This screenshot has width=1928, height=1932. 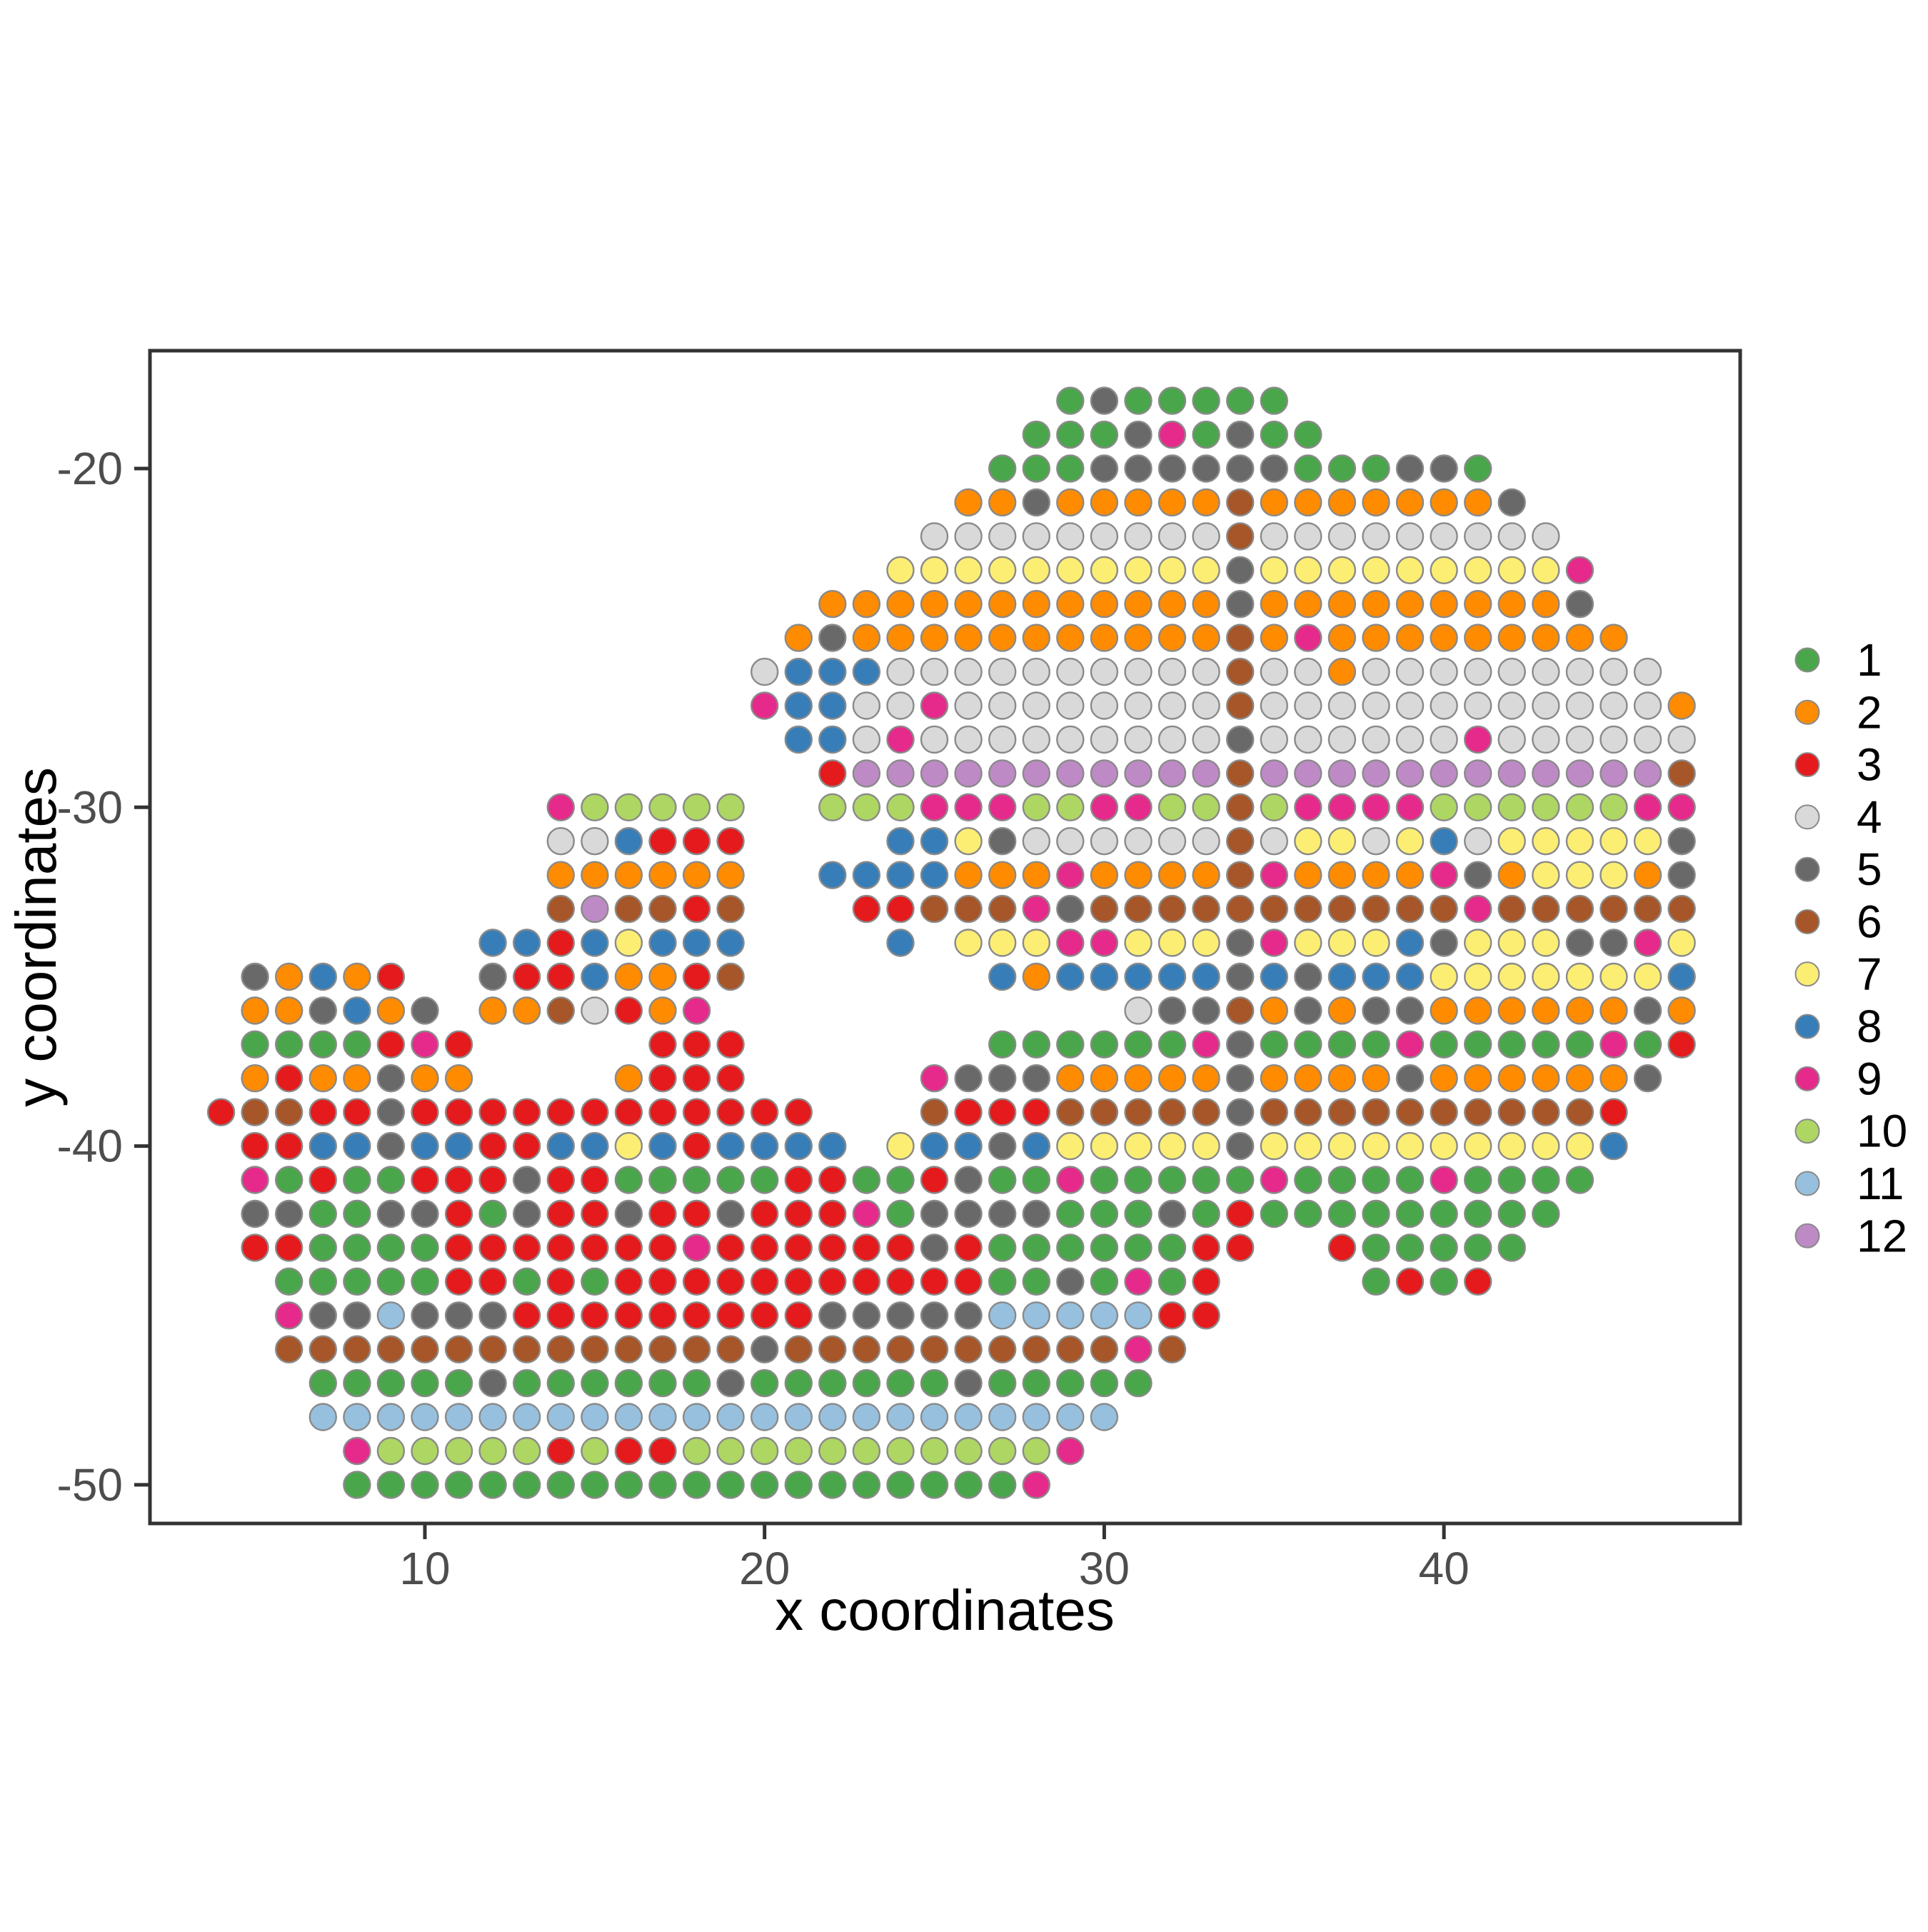 What do you see at coordinates (1838, 817) in the screenshot?
I see `legend-item: 4` at bounding box center [1838, 817].